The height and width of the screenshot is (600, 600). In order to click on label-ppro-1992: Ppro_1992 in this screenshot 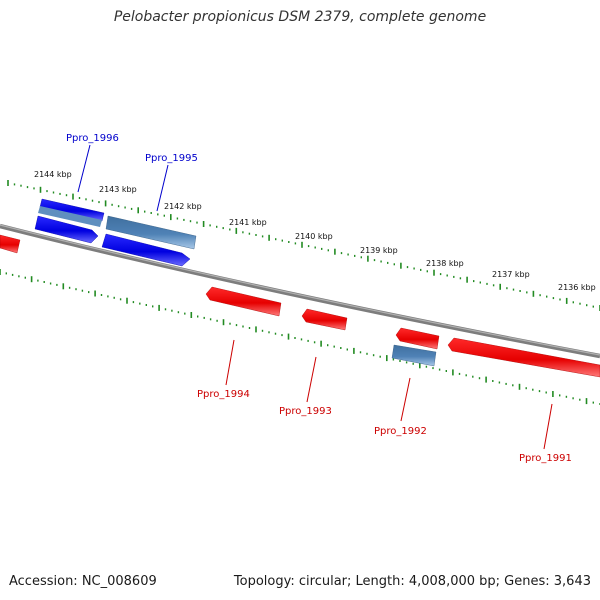, I will do `click(400, 431)`.